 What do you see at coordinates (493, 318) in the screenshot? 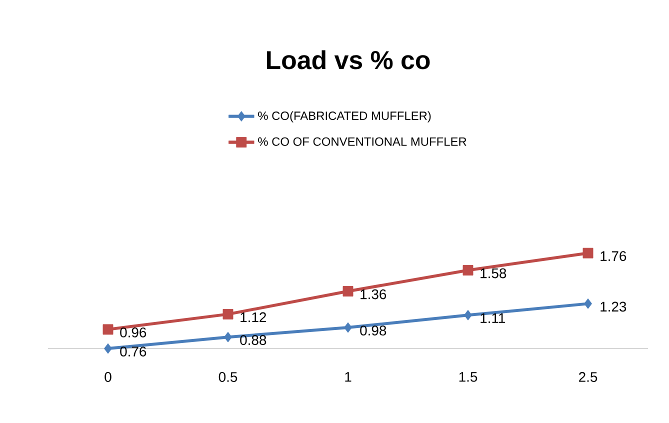
I see `data-label: 1.11` at bounding box center [493, 318].